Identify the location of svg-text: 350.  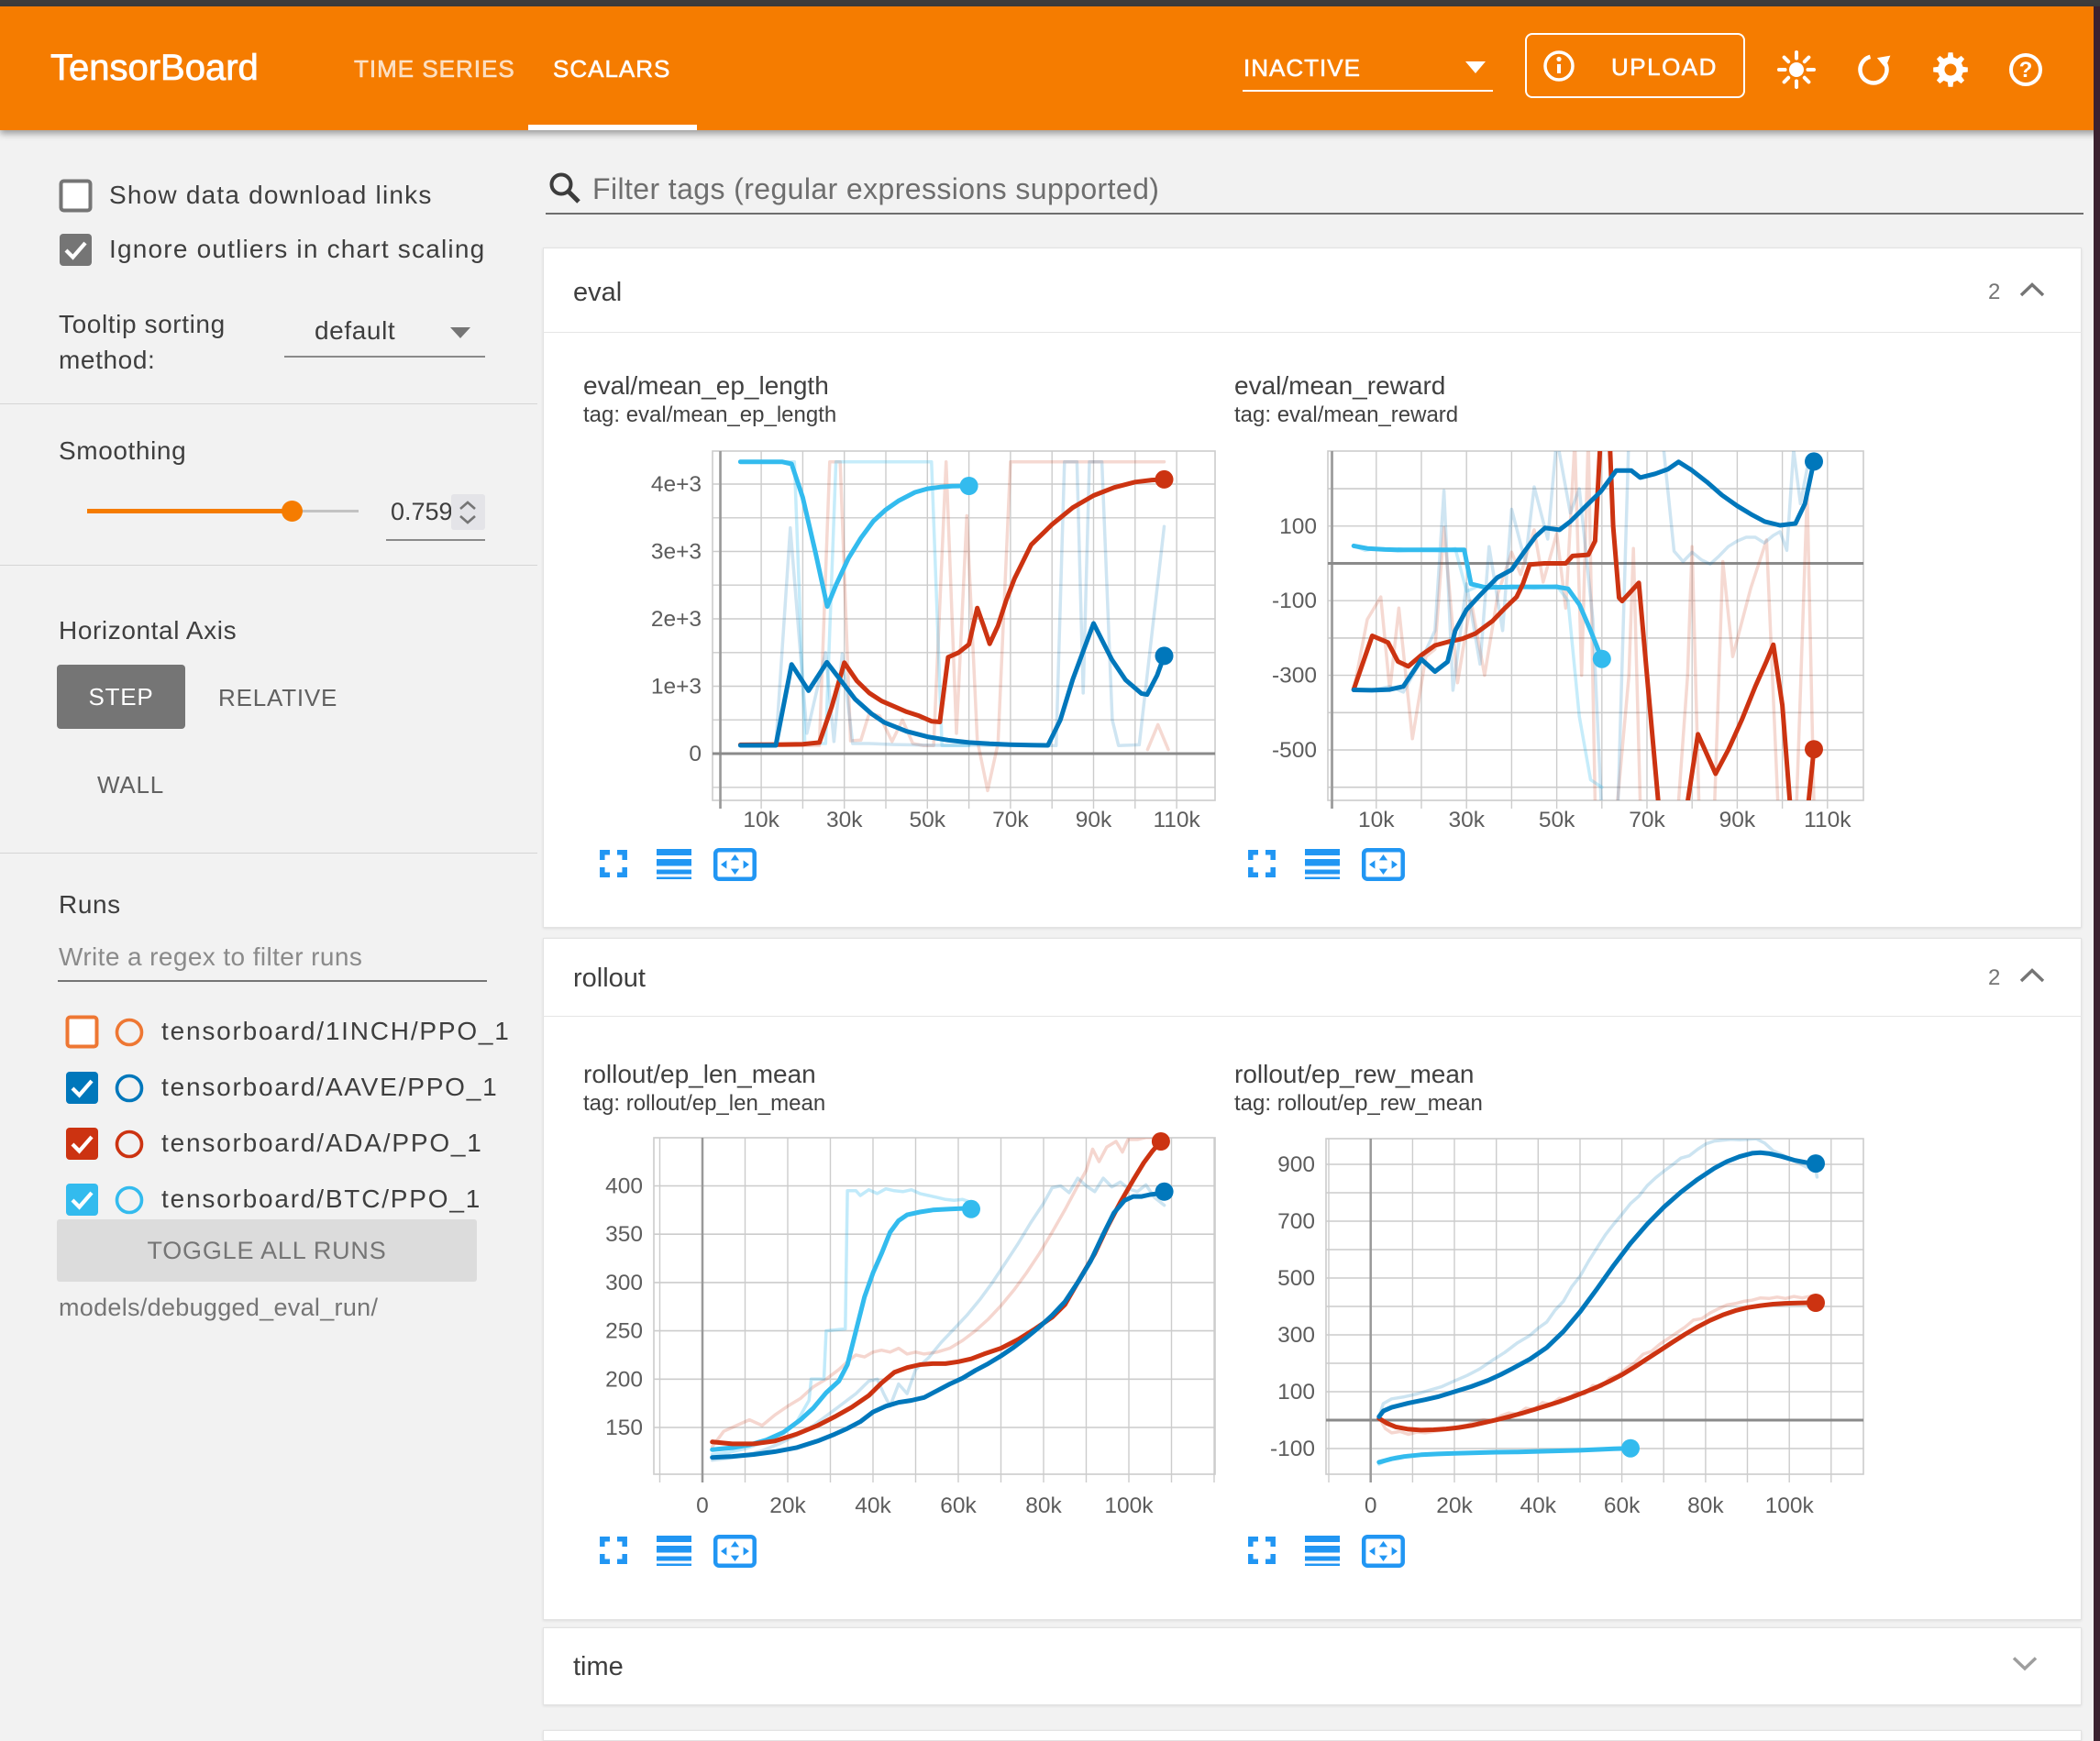
(624, 1234).